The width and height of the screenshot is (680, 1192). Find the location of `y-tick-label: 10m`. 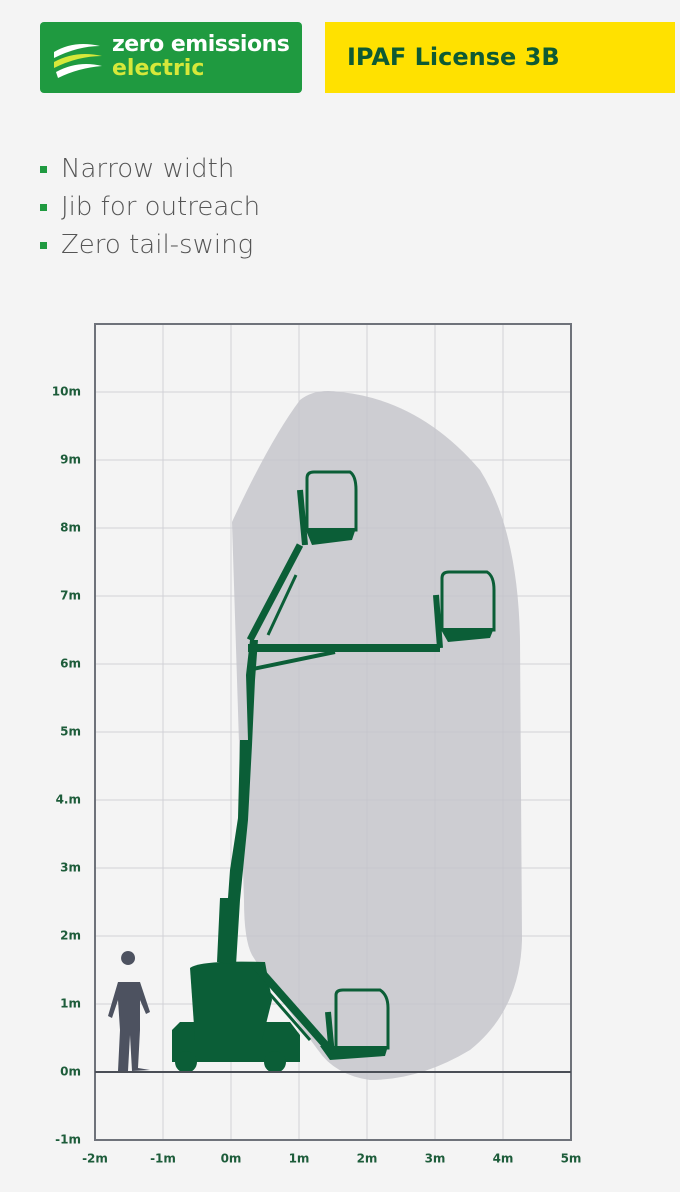

y-tick-label: 10m is located at coordinates (66, 392).